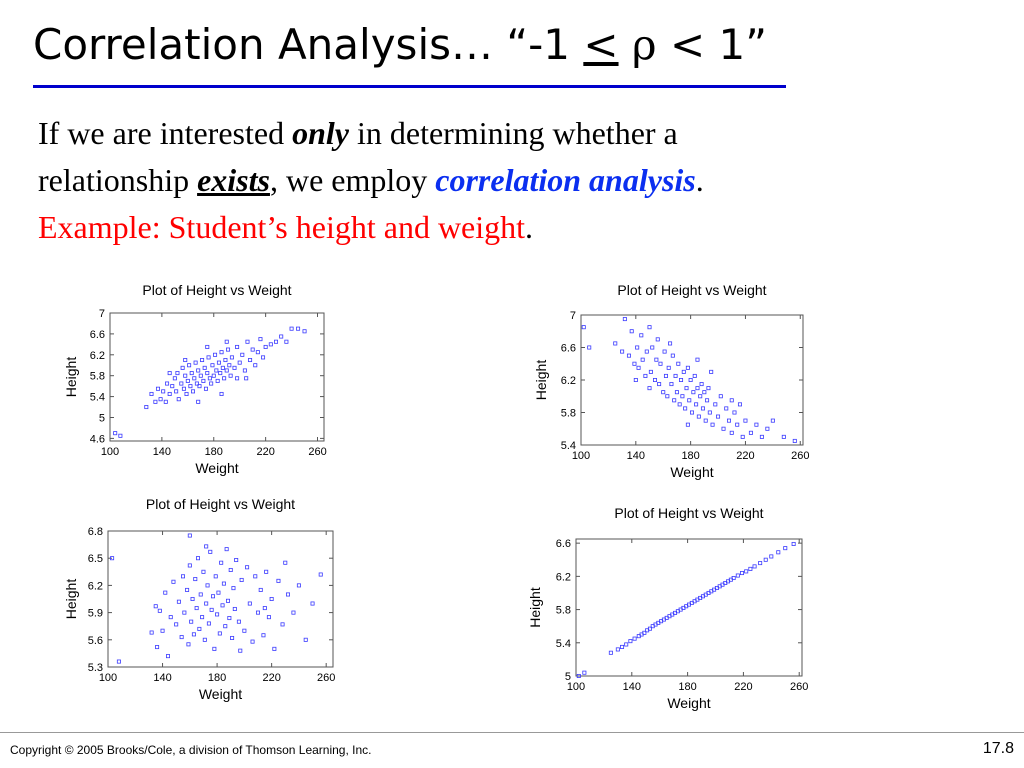 The image size is (1024, 768). Describe the element at coordinates (352, 180) in the screenshot. I see `body-text-segment: , we employ` at that location.